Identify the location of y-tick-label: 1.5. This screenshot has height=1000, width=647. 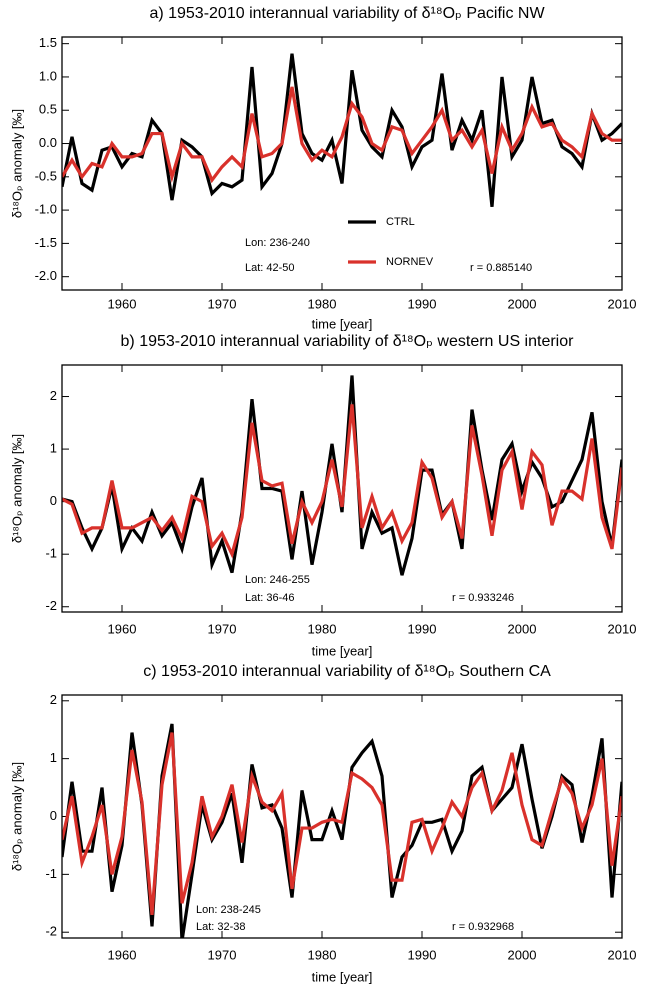
(48, 42).